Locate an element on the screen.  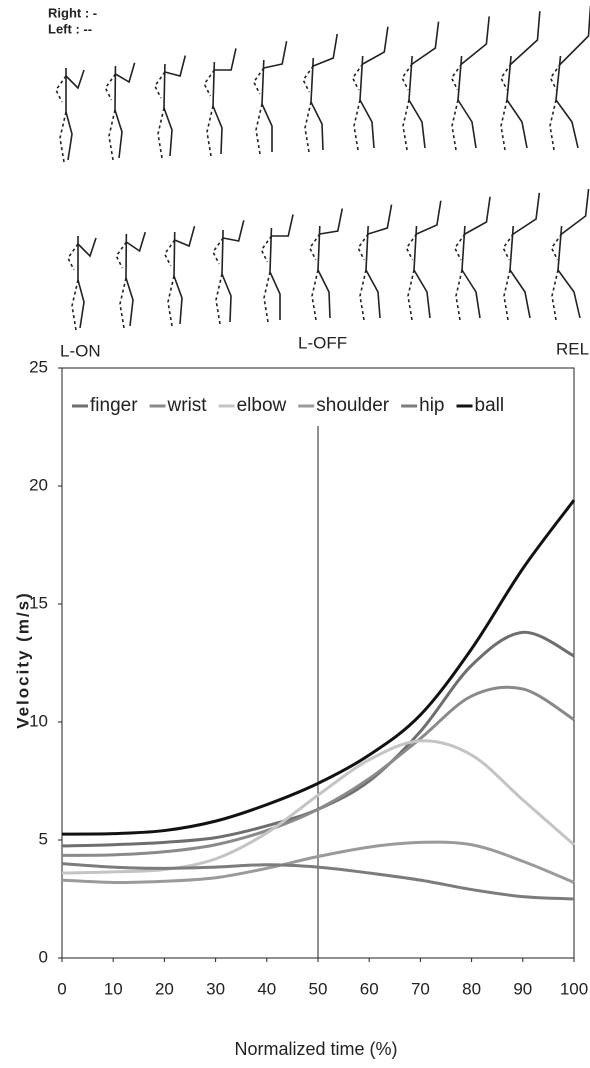
x-tick-label: 60 is located at coordinates (369, 988).